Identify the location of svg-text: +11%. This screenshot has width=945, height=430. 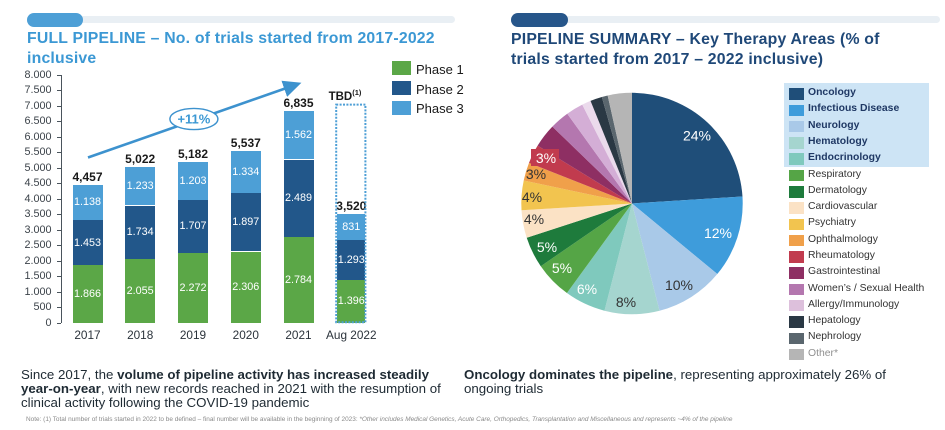
(193, 119).